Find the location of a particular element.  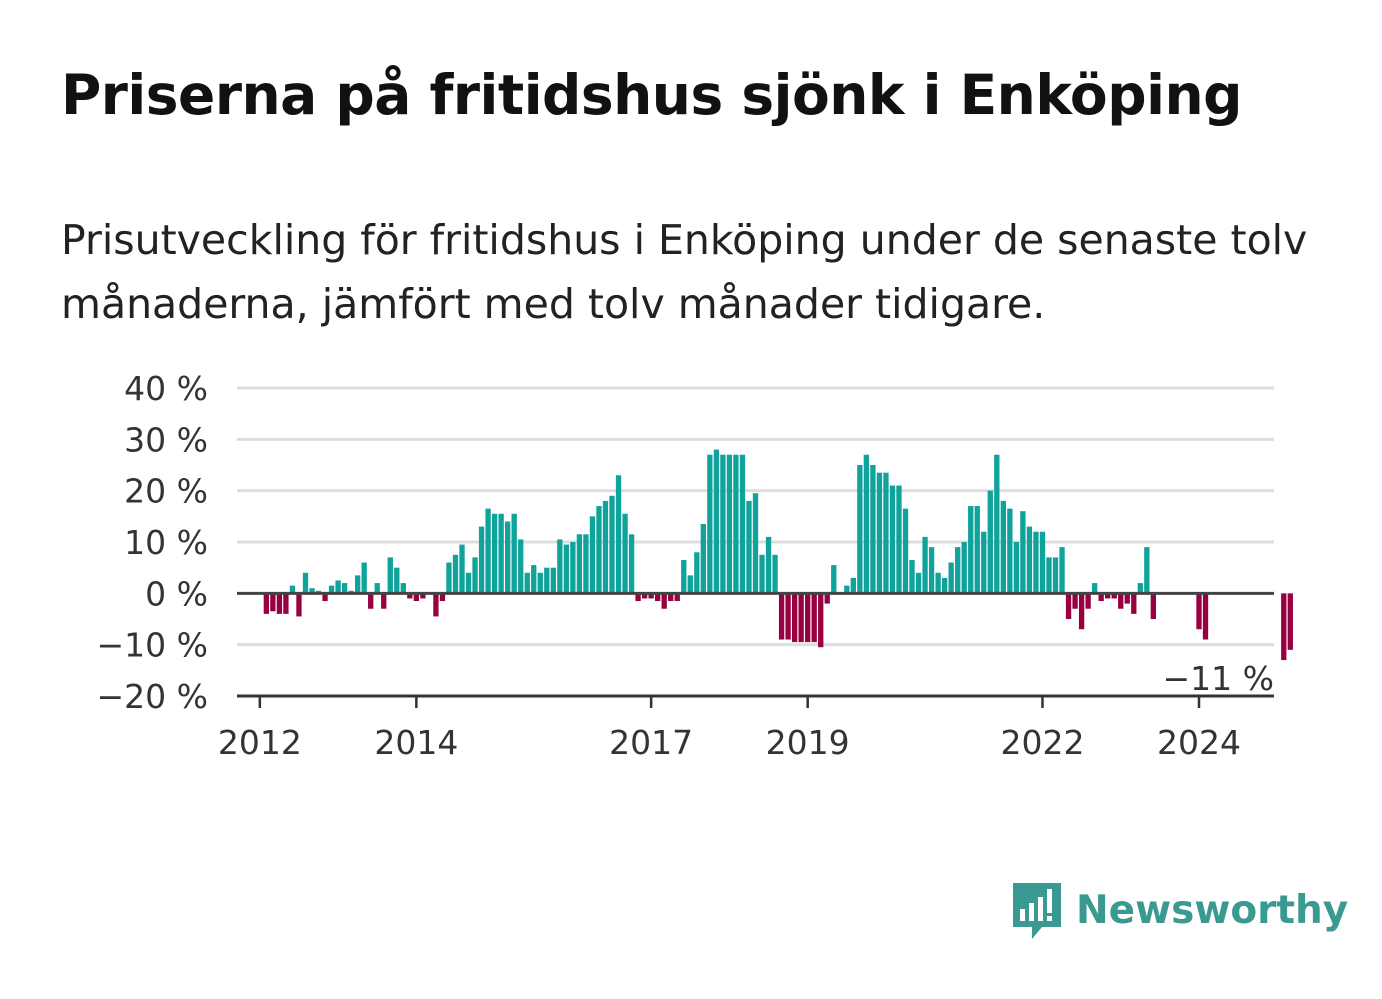

x-tick-label: 2019 is located at coordinates (808, 742).